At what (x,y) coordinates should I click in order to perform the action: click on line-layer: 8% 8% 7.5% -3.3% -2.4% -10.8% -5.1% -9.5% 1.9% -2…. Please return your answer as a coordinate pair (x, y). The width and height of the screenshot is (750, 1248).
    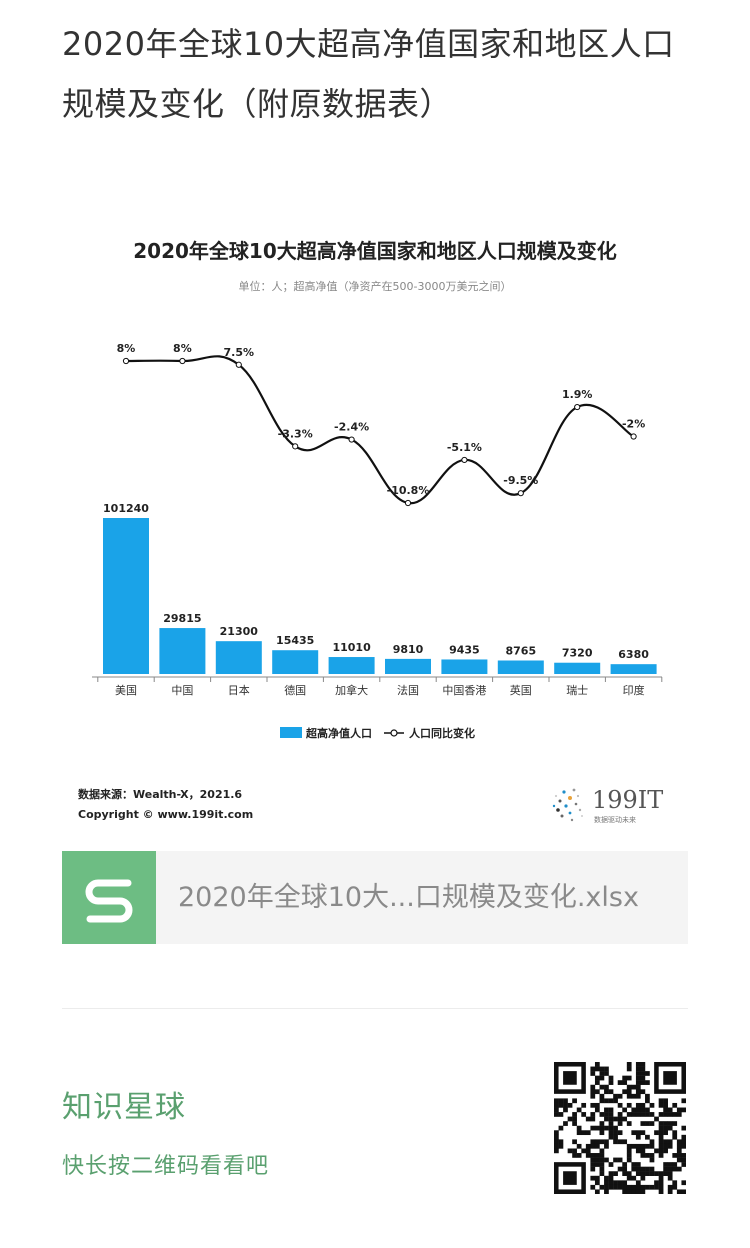
    Looking at the image, I should click on (381, 424).